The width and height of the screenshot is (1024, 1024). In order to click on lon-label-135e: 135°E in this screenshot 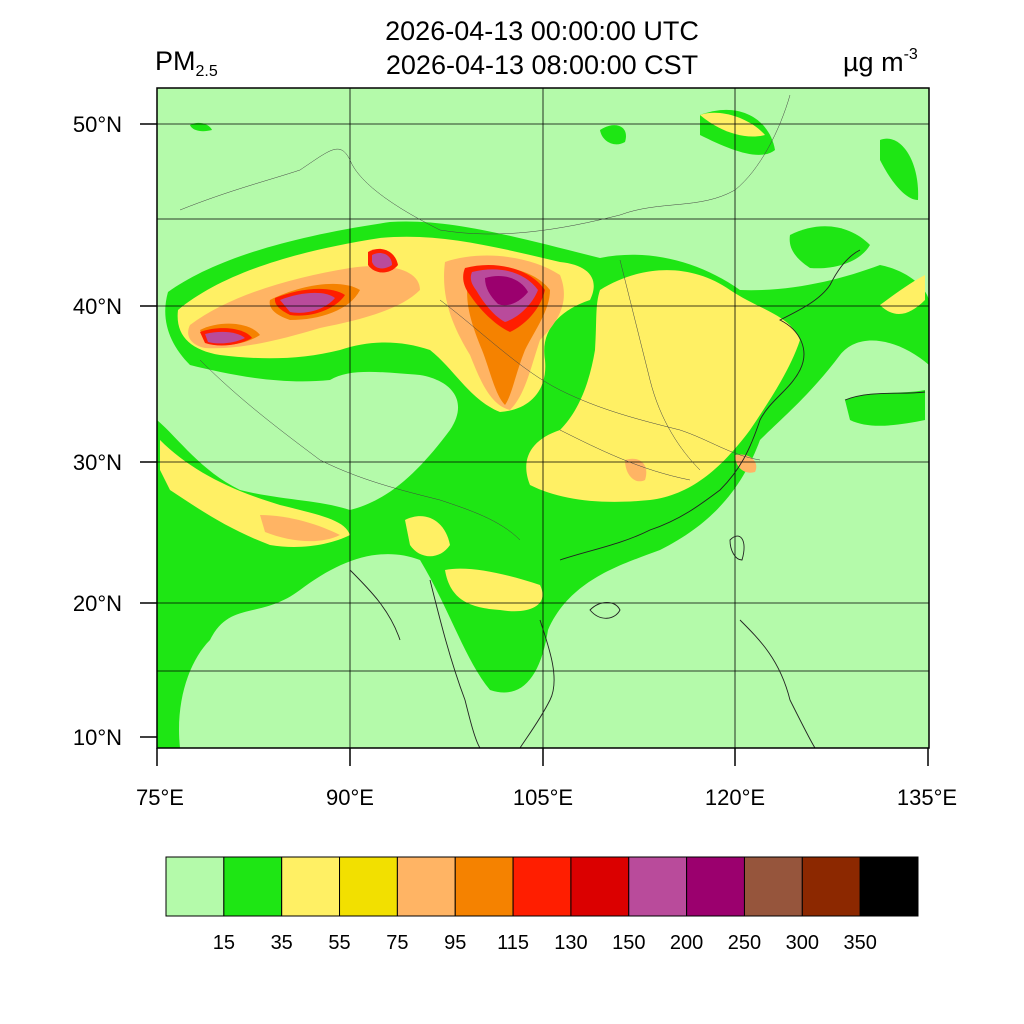, I will do `click(927, 797)`.